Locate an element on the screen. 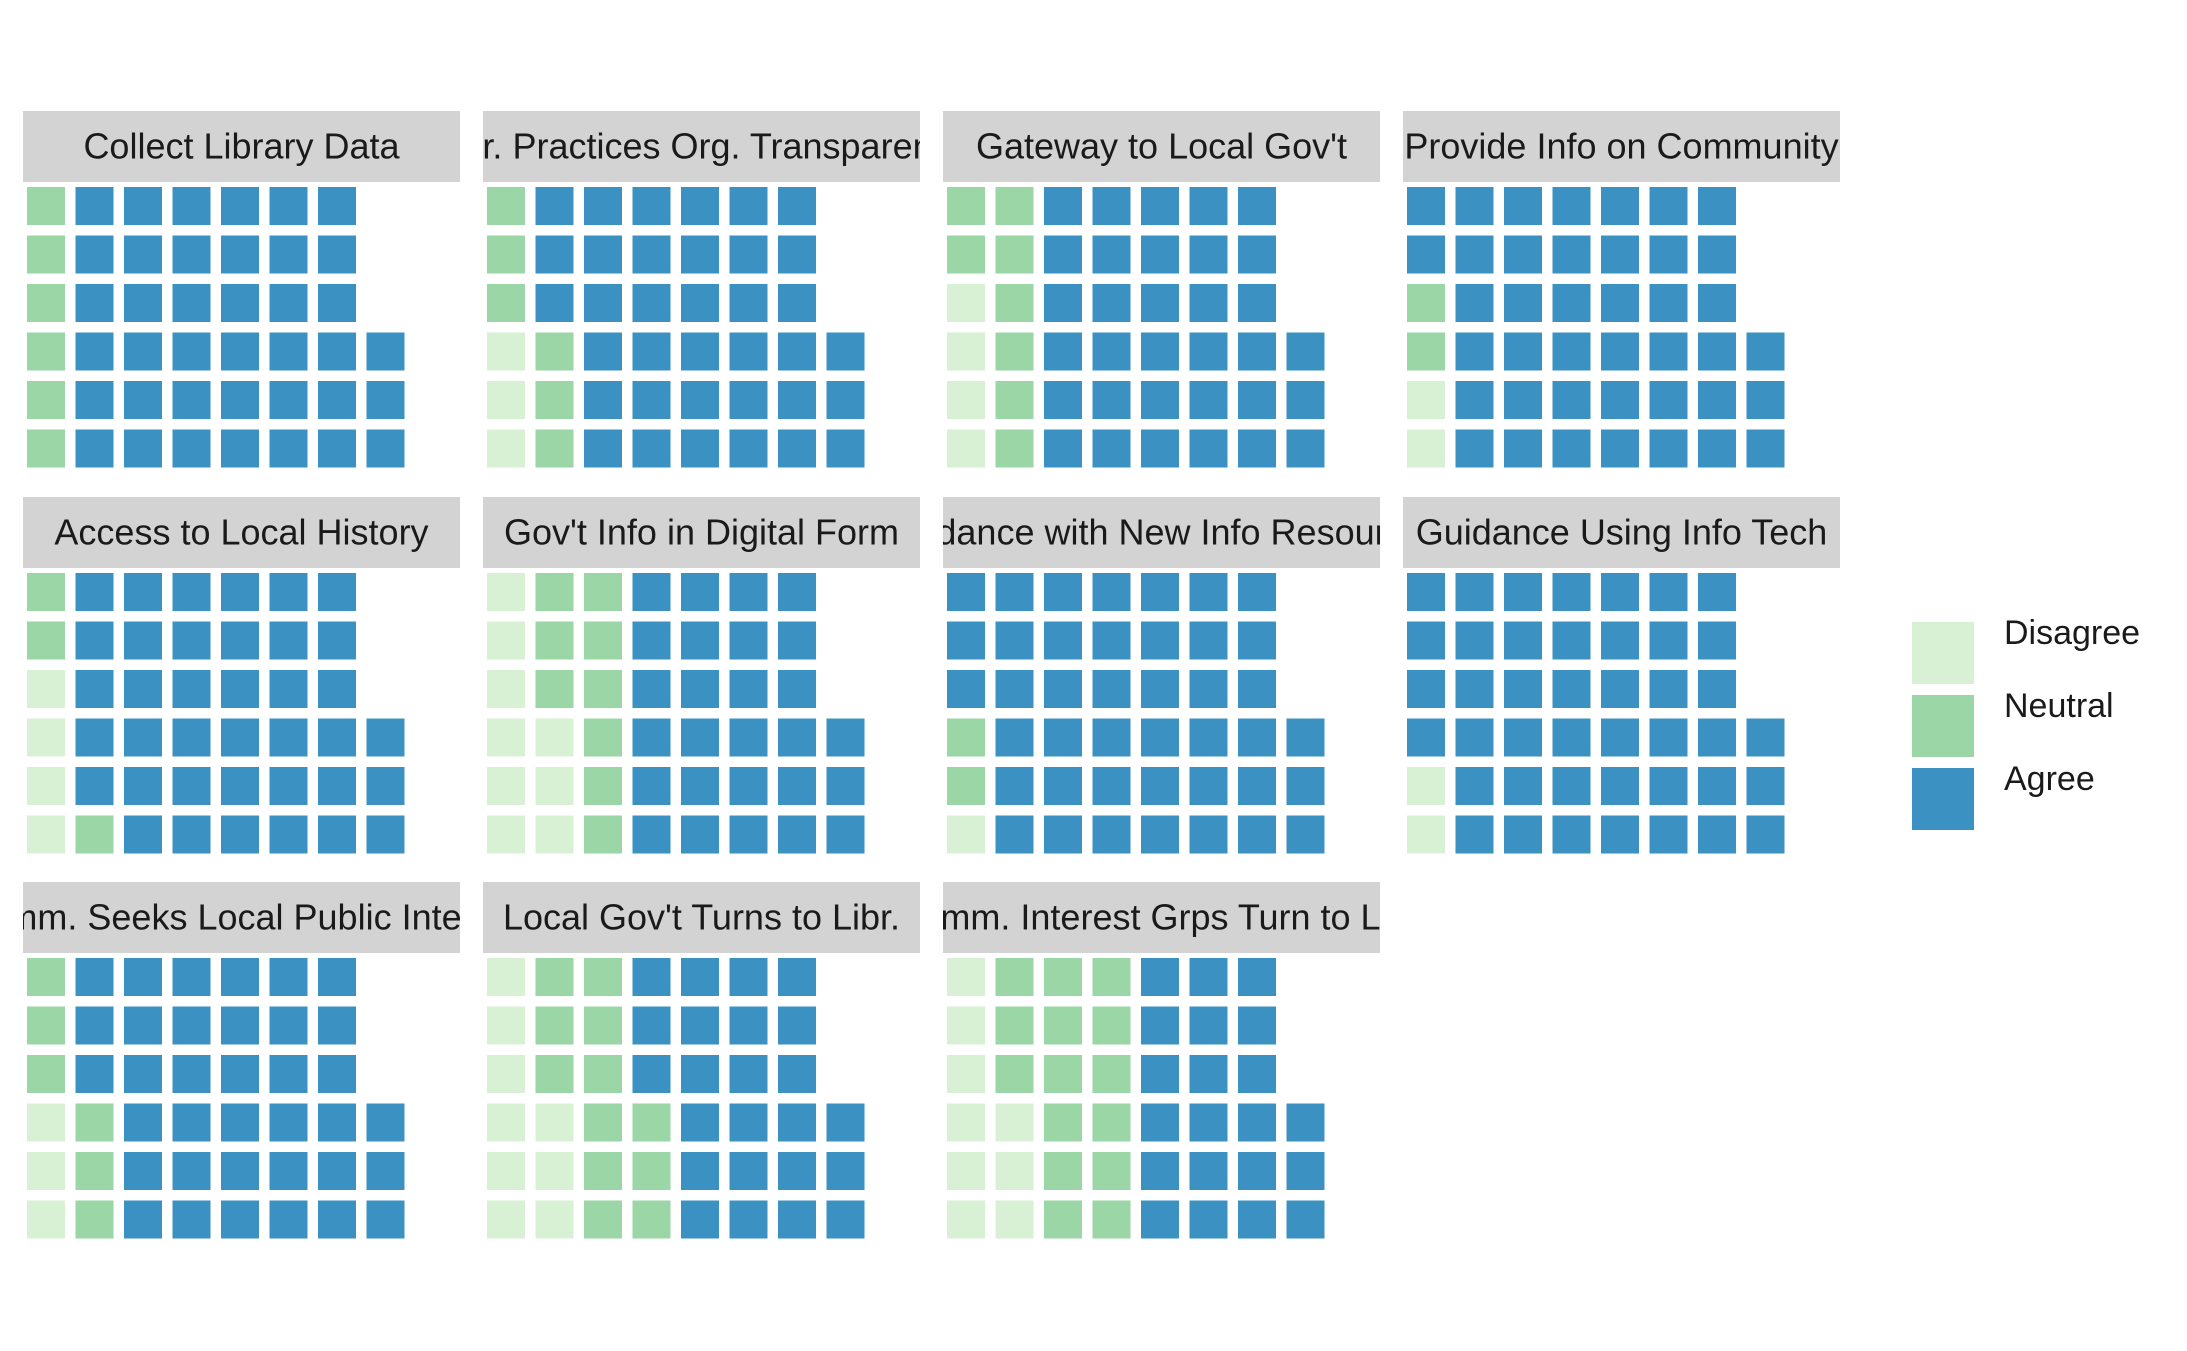 This screenshot has height=1351, width=2187. facet-panel: Collect Library Data is located at coordinates (241, 289).